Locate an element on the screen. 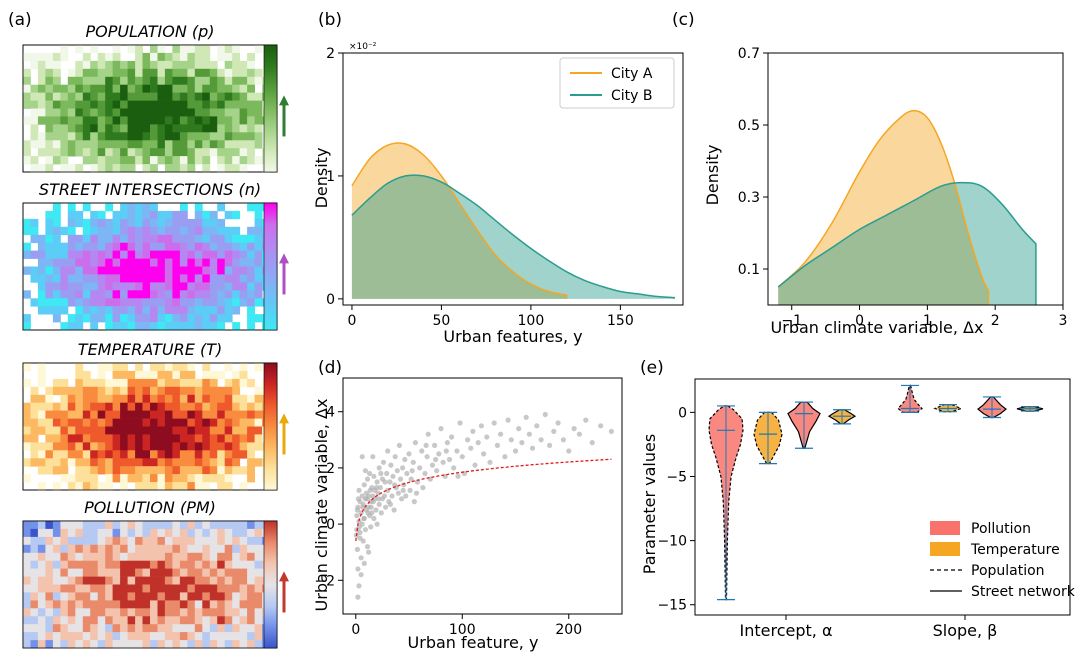 The image size is (1080, 667). c-x-tick-label: −1 is located at coordinates (791, 321).